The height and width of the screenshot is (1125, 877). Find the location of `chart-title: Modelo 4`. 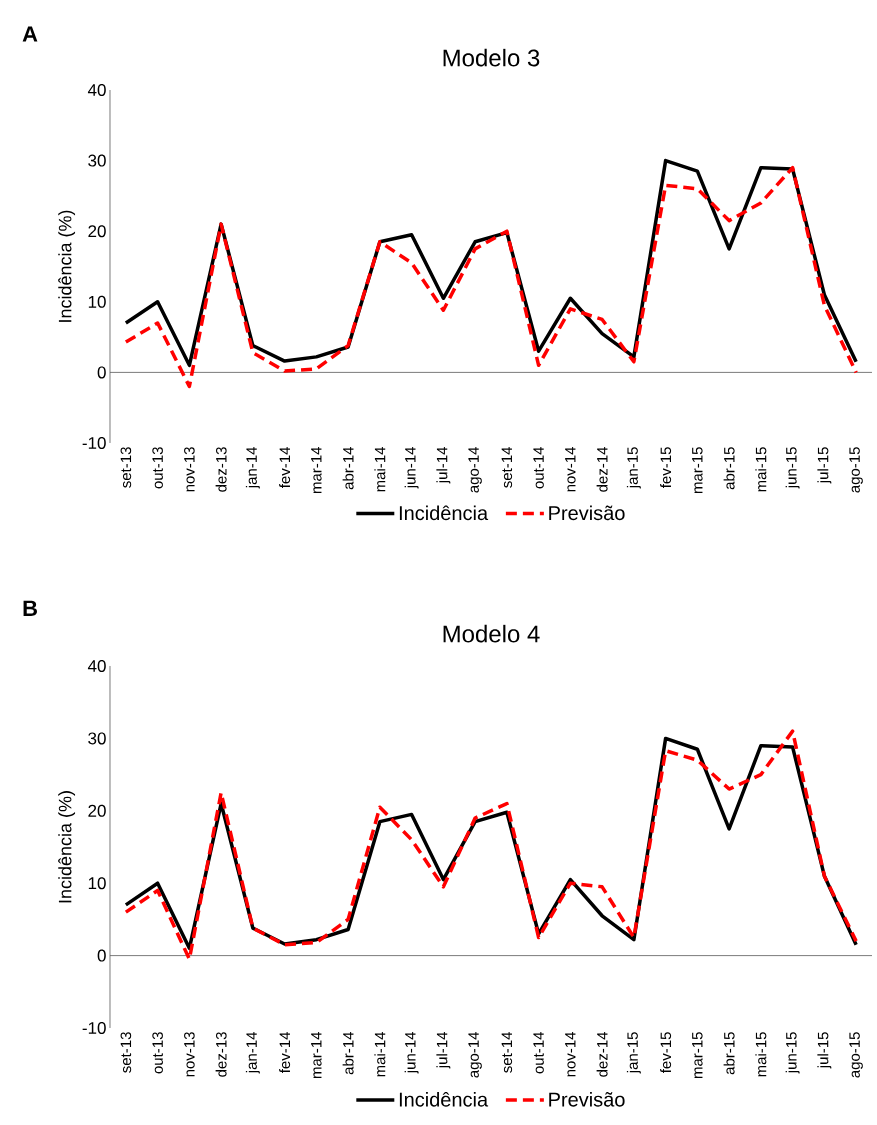

chart-title: Modelo 4 is located at coordinates (491, 633).